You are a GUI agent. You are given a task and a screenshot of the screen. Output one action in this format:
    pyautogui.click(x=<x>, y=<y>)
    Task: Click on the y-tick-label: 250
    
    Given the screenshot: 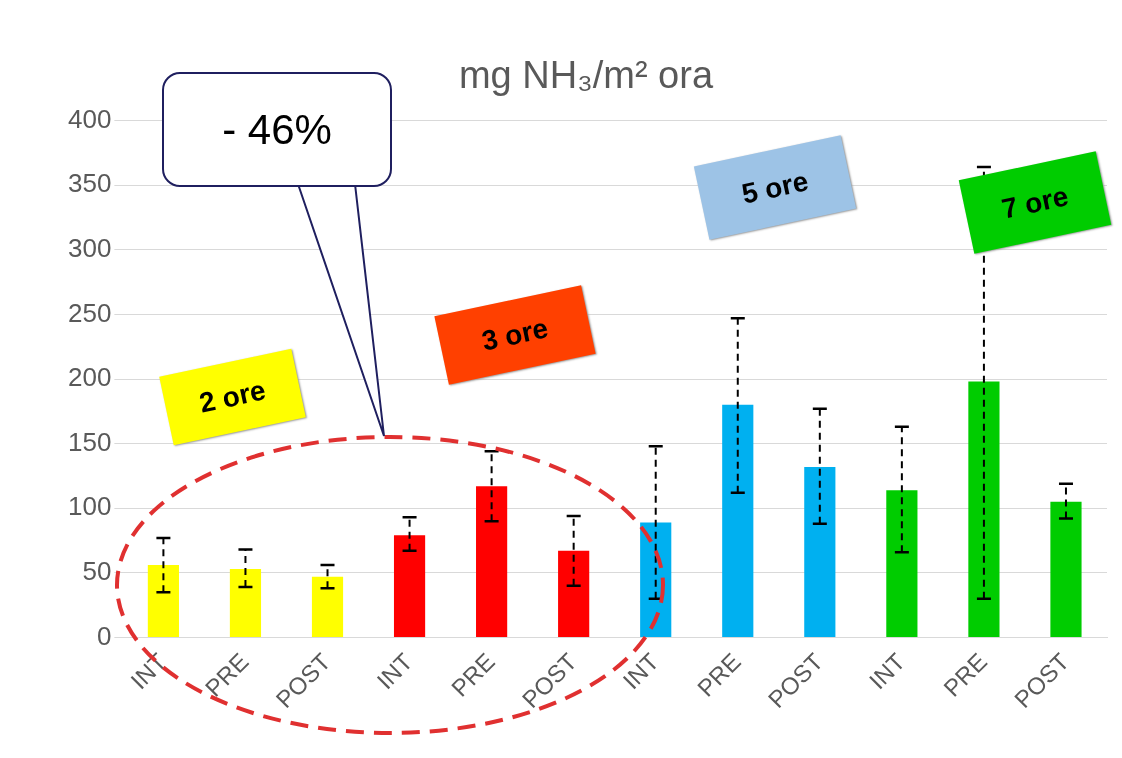 What is the action you would take?
    pyautogui.click(x=89, y=312)
    